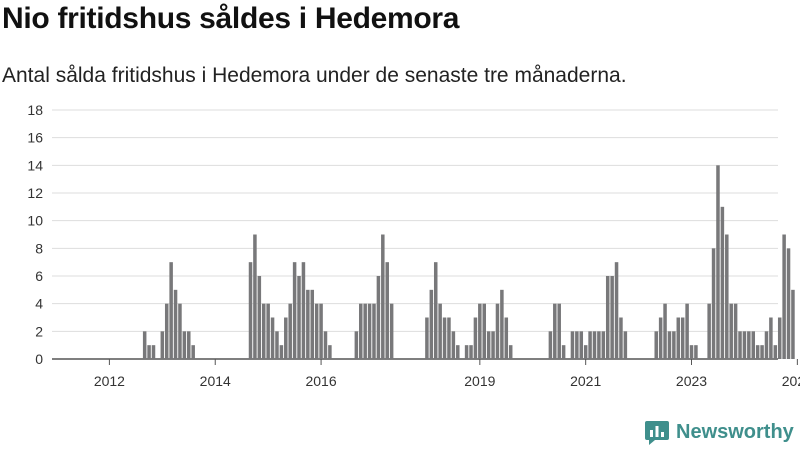 This screenshot has height=450, width=800. What do you see at coordinates (35, 110) in the screenshot?
I see `y-tick-label: 18` at bounding box center [35, 110].